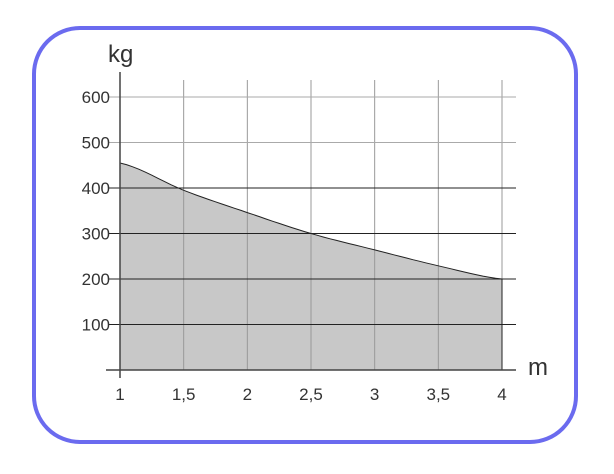 The width and height of the screenshot is (614, 474). What do you see at coordinates (120, 54) in the screenshot?
I see `y-axis-label: kg` at bounding box center [120, 54].